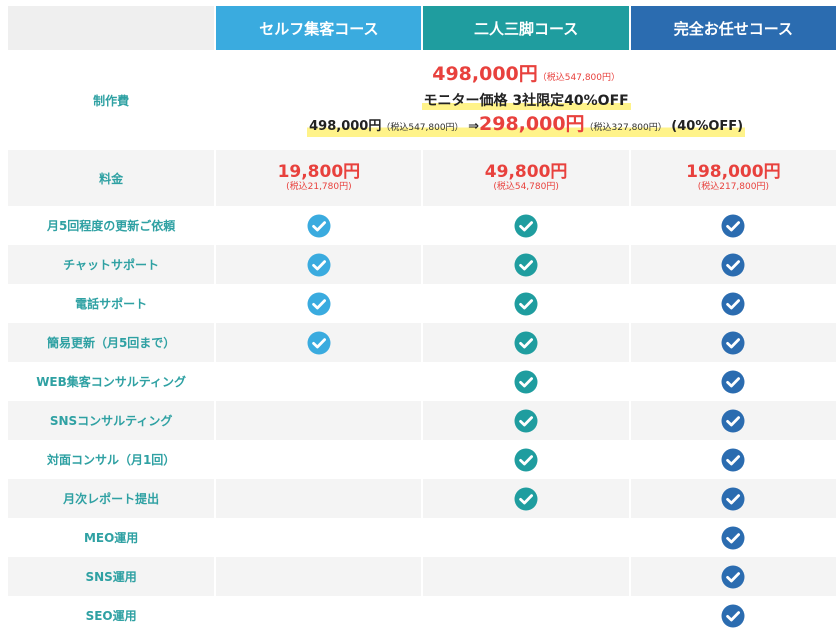  I want to click on price-tandem-tax: (税込54,780円), so click(526, 187).